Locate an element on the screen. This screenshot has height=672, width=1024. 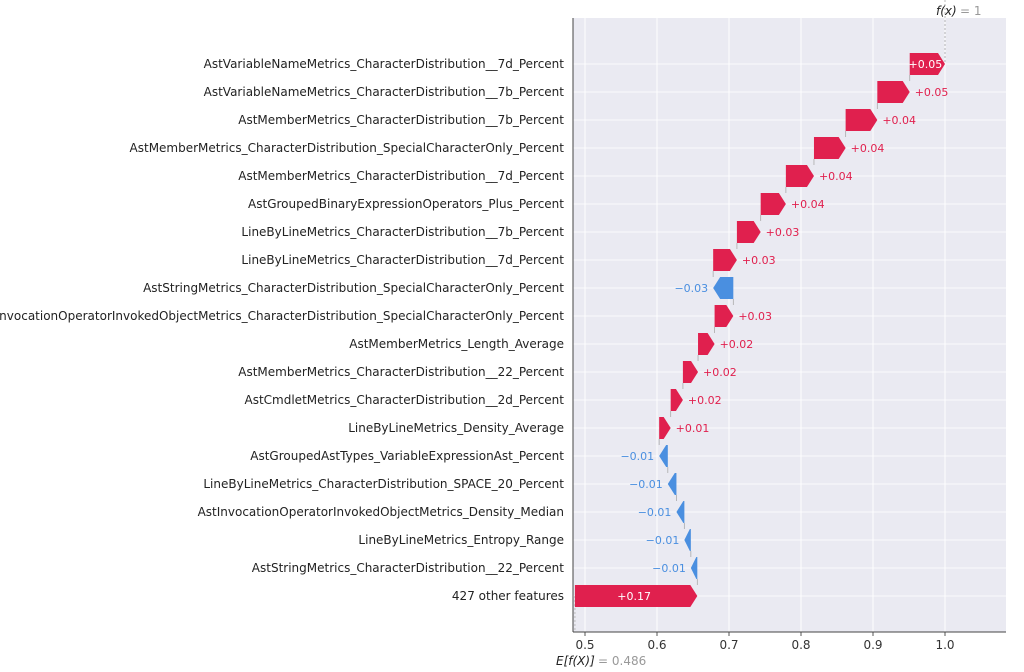
bar-value-label: +0.17 is located at coordinates (634, 596).